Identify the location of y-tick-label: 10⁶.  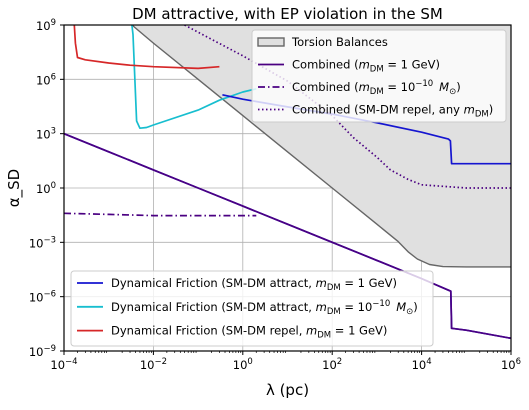
(46, 79).